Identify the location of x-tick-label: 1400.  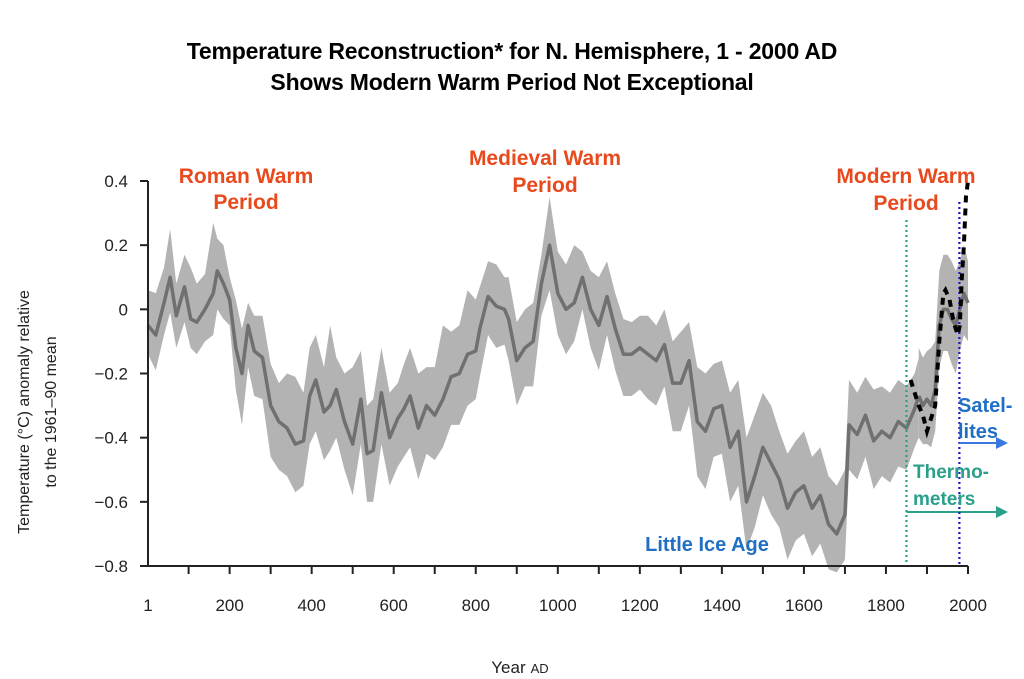
(722, 605).